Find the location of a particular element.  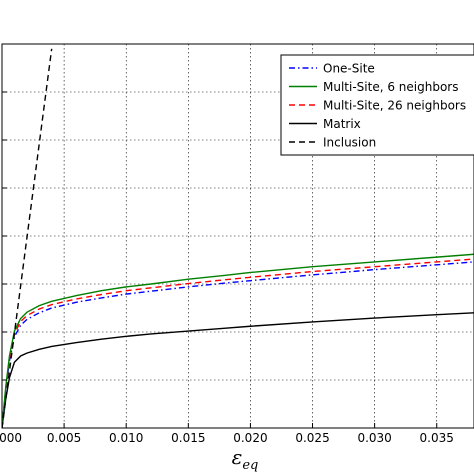

x-axis-label: εeq is located at coordinates (245, 459).